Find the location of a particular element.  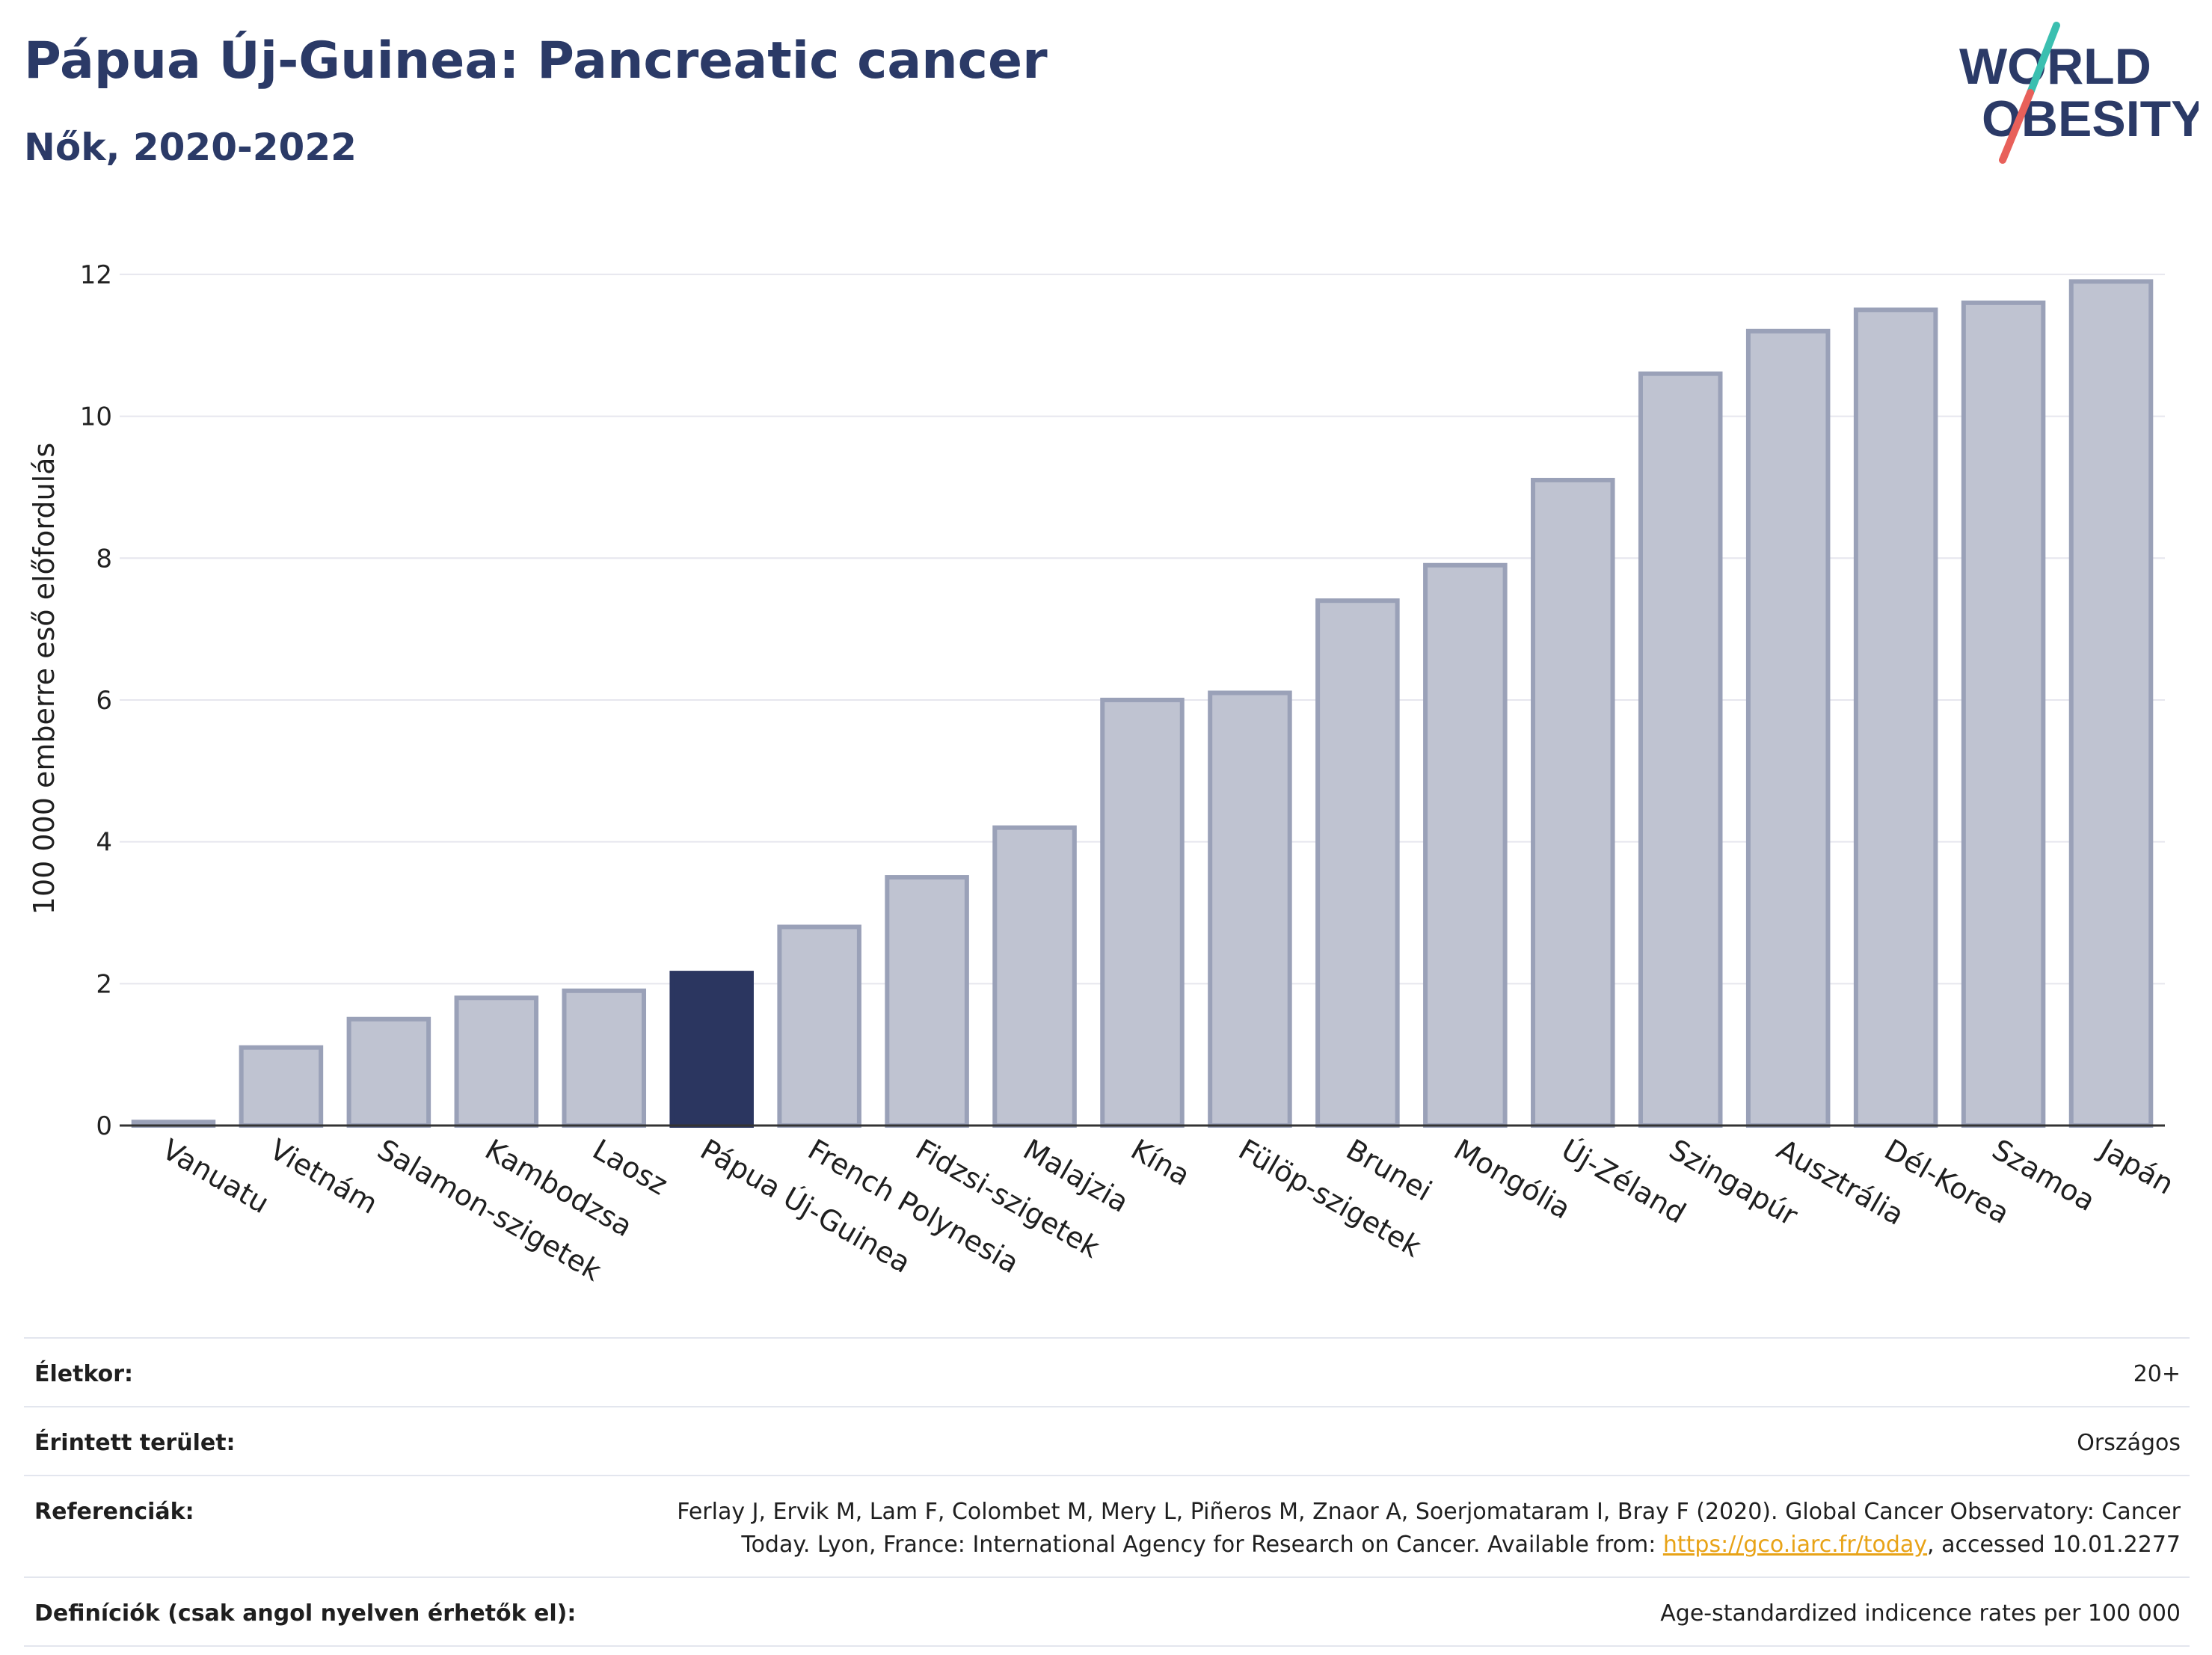

logo-slash-top is located at coordinates (2043, 59).